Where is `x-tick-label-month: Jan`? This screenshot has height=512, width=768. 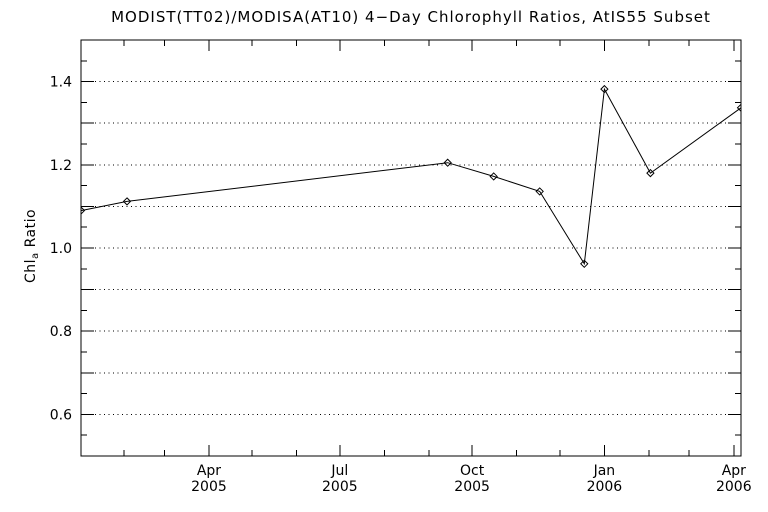
x-tick-label-month: Jan is located at coordinates (604, 471).